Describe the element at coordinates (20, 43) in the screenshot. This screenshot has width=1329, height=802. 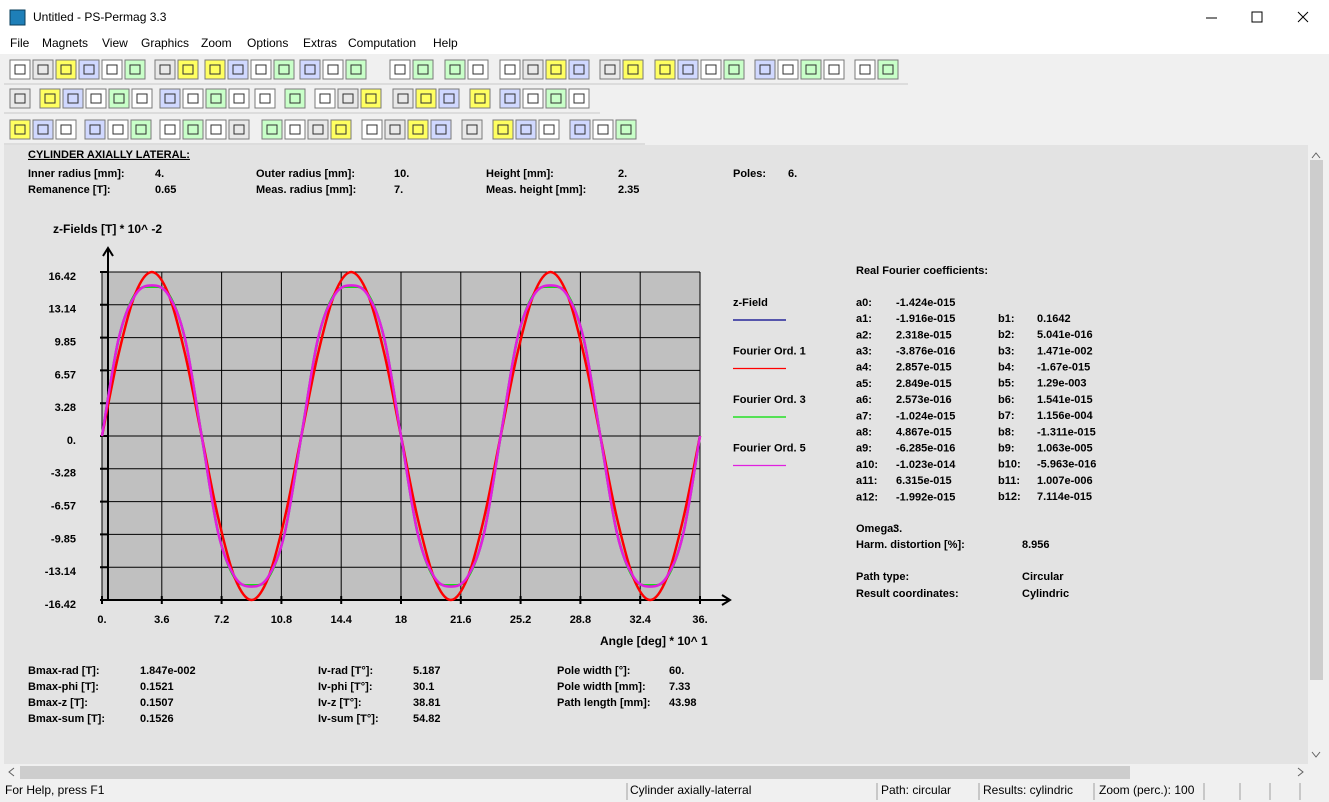
I see `menu-item: File` at that location.